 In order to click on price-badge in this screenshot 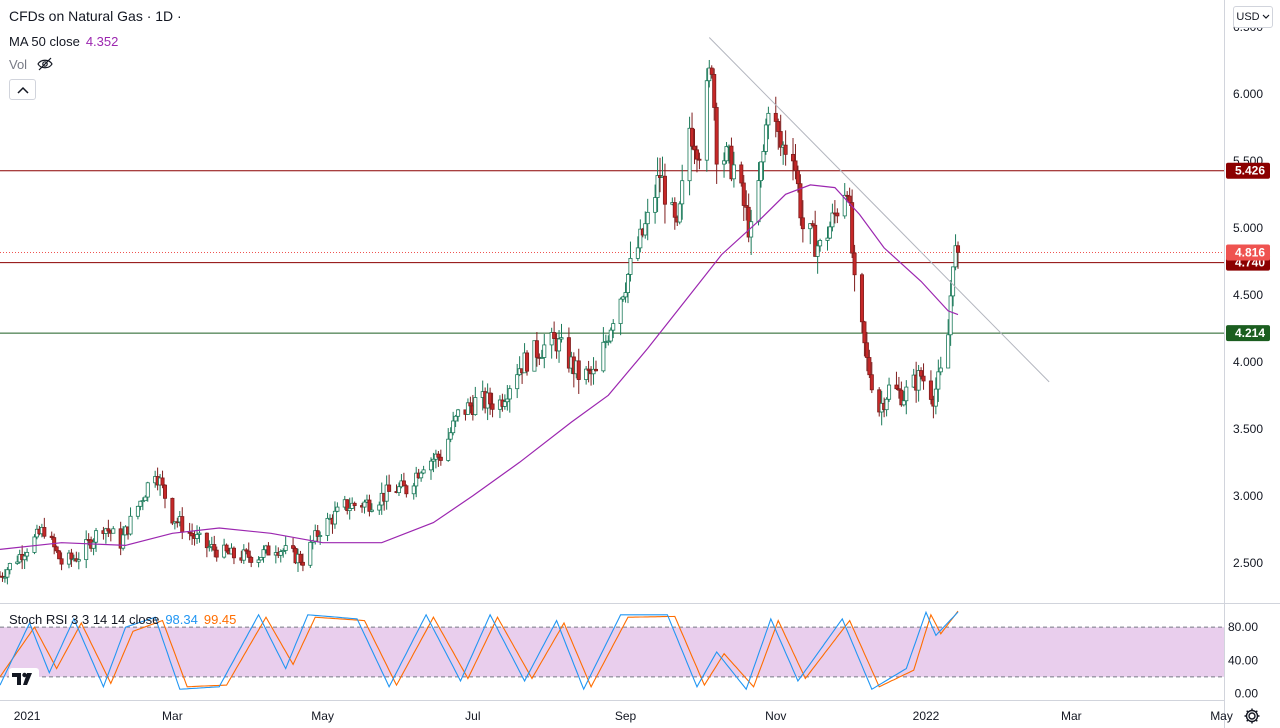, I will do `click(1248, 252)`.